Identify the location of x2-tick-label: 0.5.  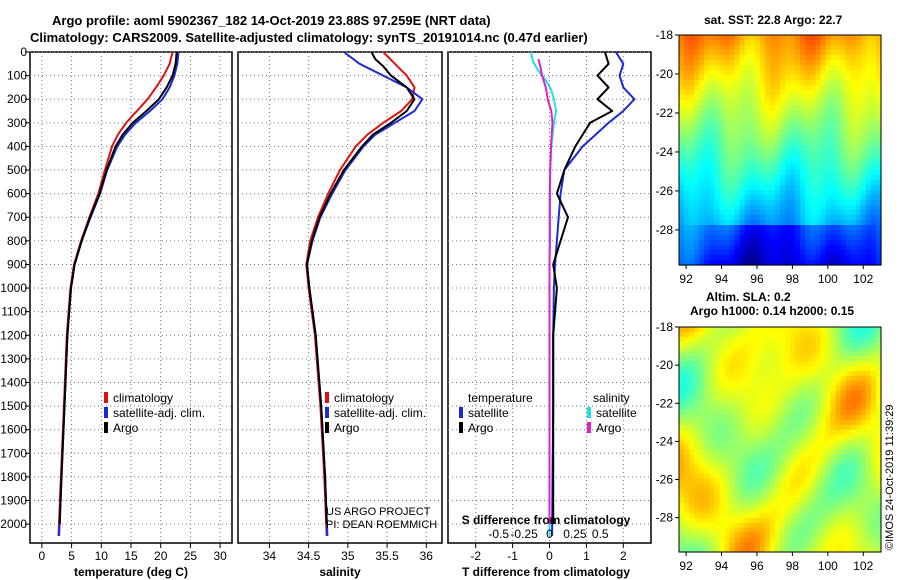
(600, 534).